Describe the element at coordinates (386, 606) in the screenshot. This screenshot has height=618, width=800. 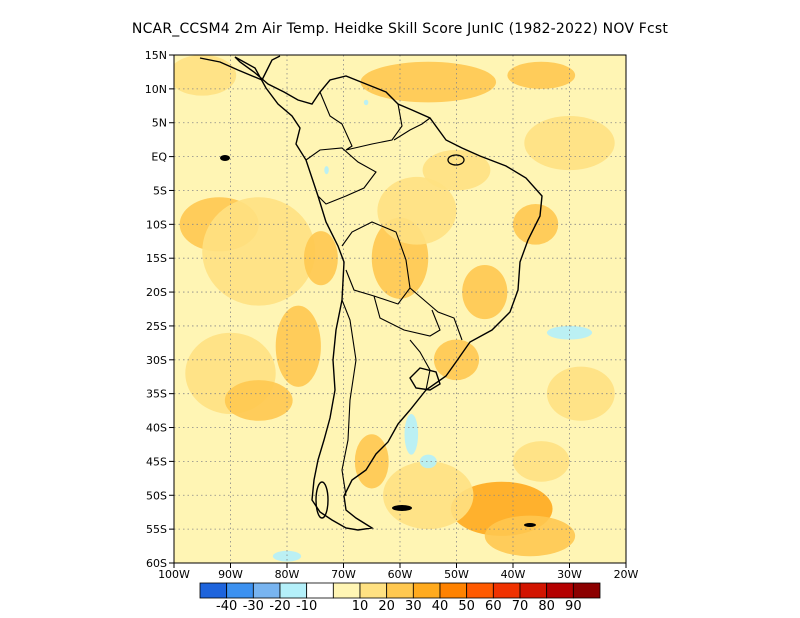
I see `colorbar-label: 20` at that location.